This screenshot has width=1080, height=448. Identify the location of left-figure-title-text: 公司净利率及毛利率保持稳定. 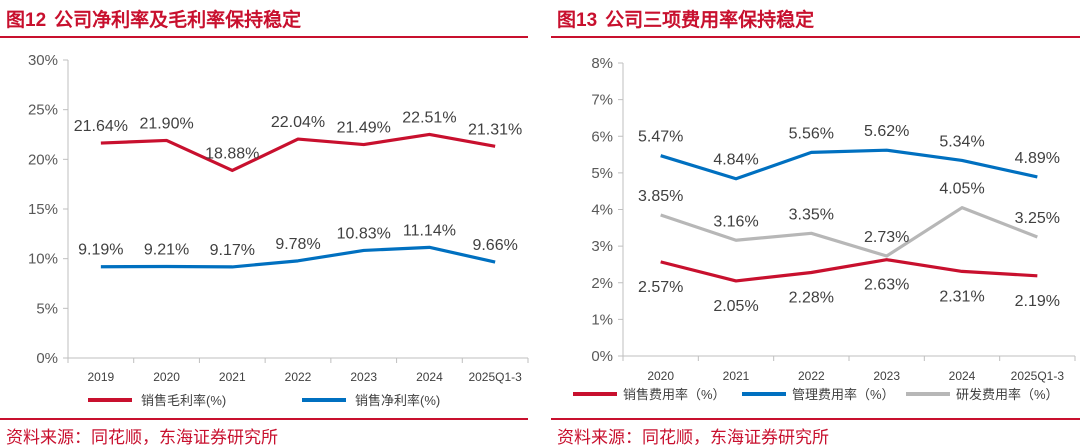
(178, 20).